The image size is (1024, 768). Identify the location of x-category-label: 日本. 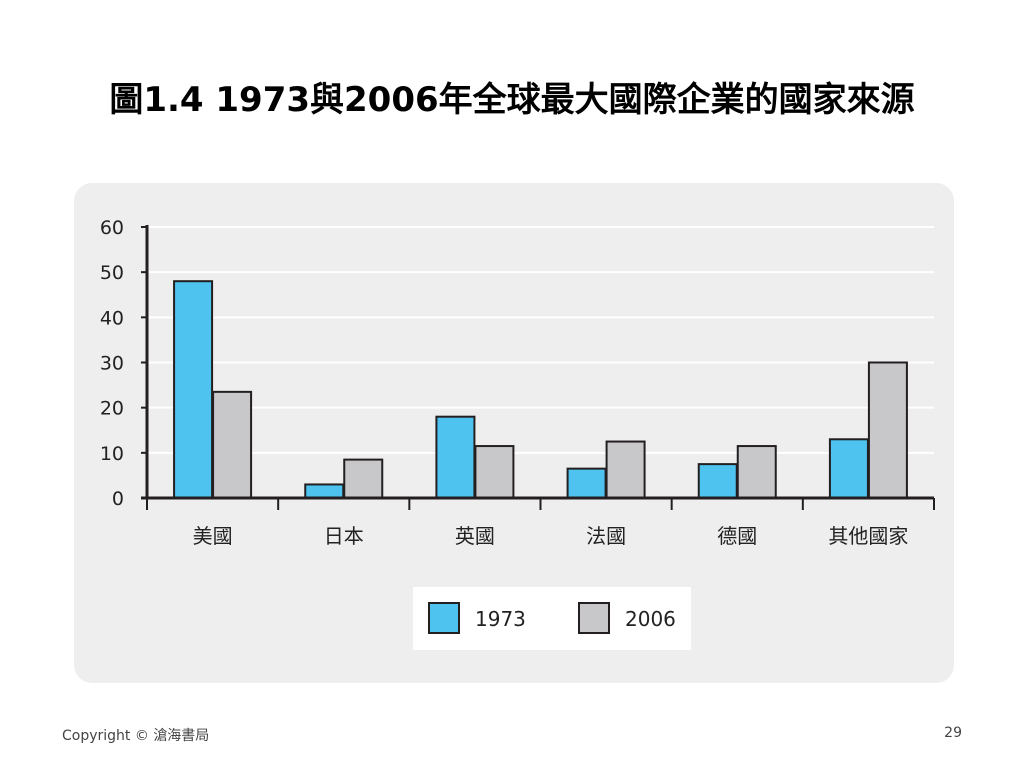
(344, 536).